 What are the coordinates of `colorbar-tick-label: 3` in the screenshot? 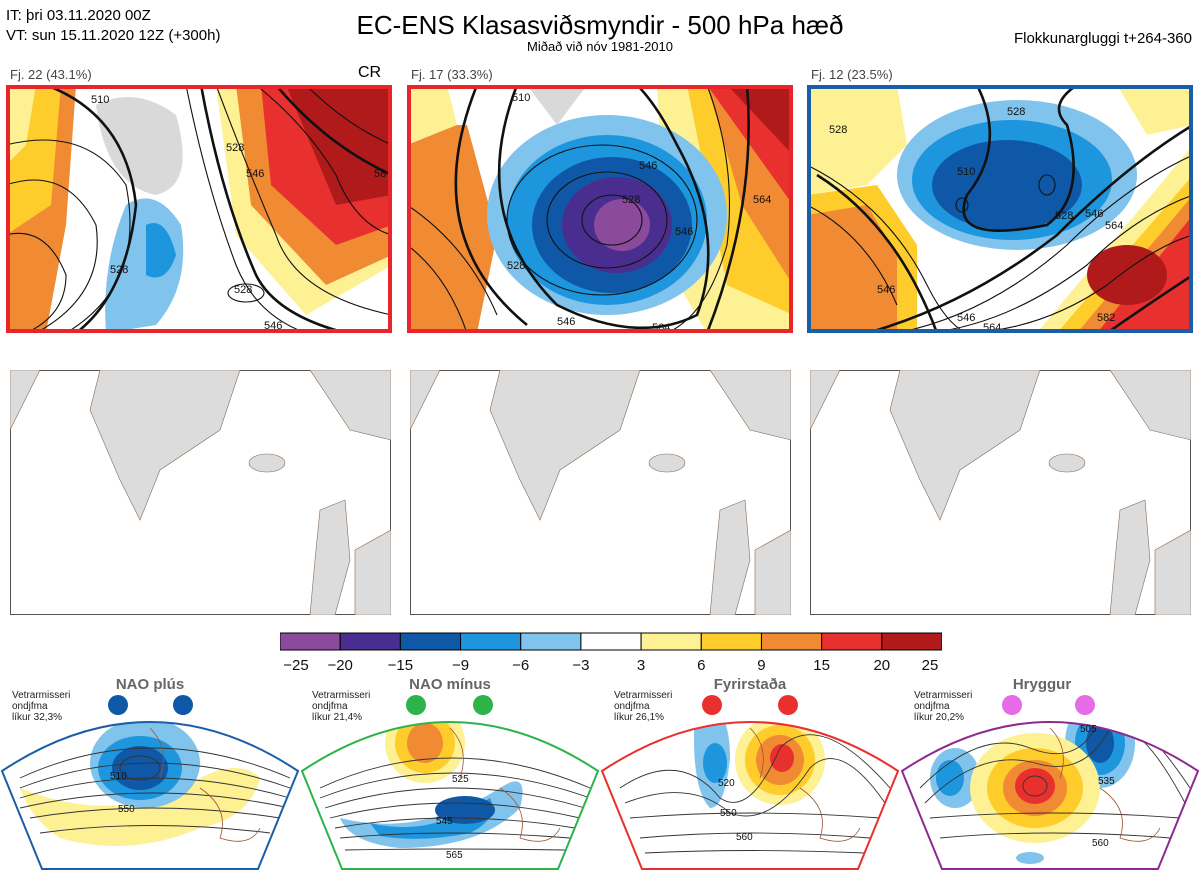 It's located at (641, 665).